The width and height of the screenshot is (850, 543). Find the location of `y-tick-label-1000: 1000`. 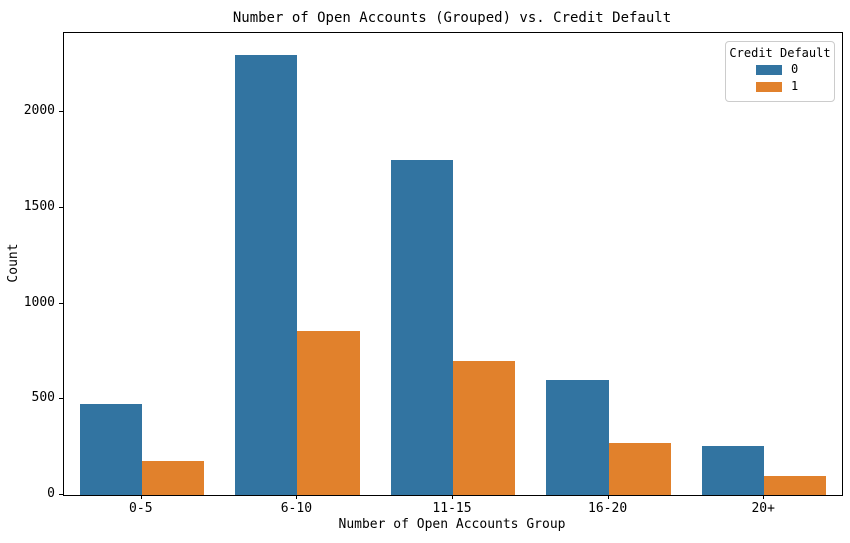

y-tick-label-1000: 1000 is located at coordinates (39, 302).